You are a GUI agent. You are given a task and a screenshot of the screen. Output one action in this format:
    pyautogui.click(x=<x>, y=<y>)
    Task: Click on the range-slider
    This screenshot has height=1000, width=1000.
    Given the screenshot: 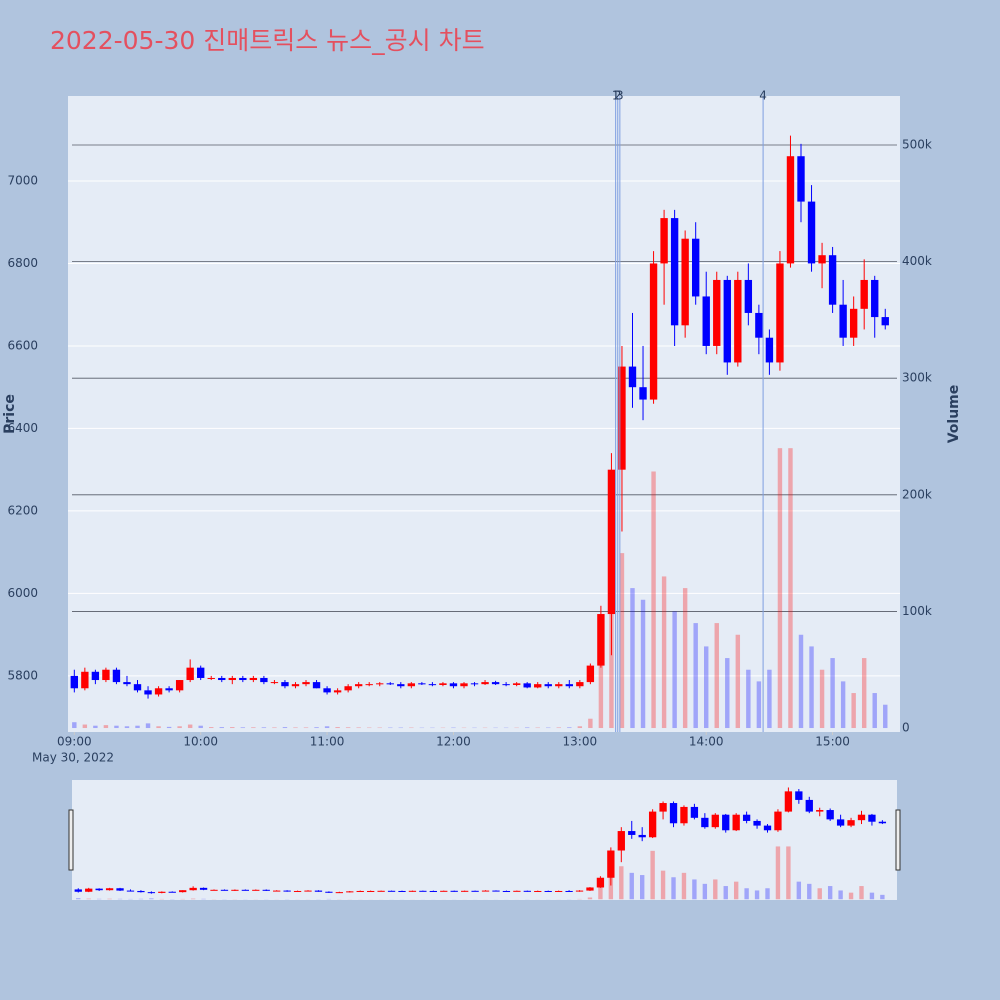 What is the action you would take?
    pyautogui.click(x=484, y=840)
    